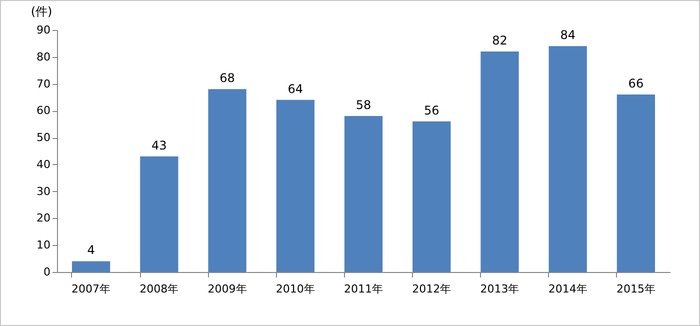  I want to click on y-tick-label: 30, so click(43, 191).